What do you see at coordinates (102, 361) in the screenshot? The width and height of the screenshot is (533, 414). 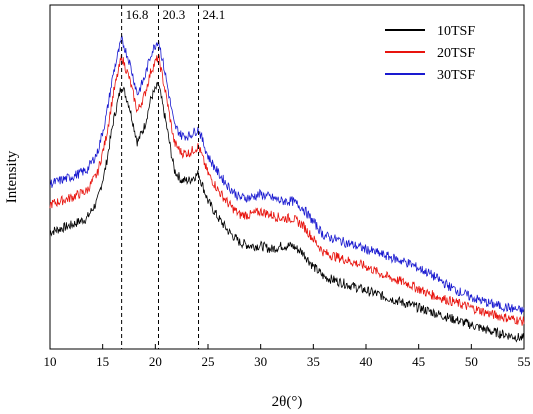 I see `x-tick-label: 15` at bounding box center [102, 361].